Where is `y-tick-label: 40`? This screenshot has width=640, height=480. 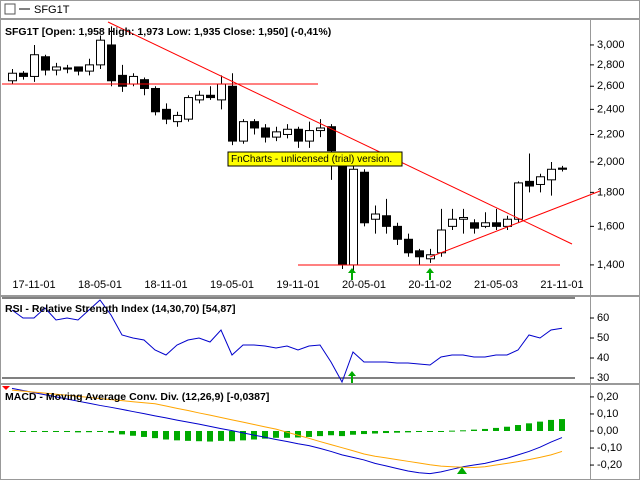
y-tick-label: 40 is located at coordinates (603, 358).